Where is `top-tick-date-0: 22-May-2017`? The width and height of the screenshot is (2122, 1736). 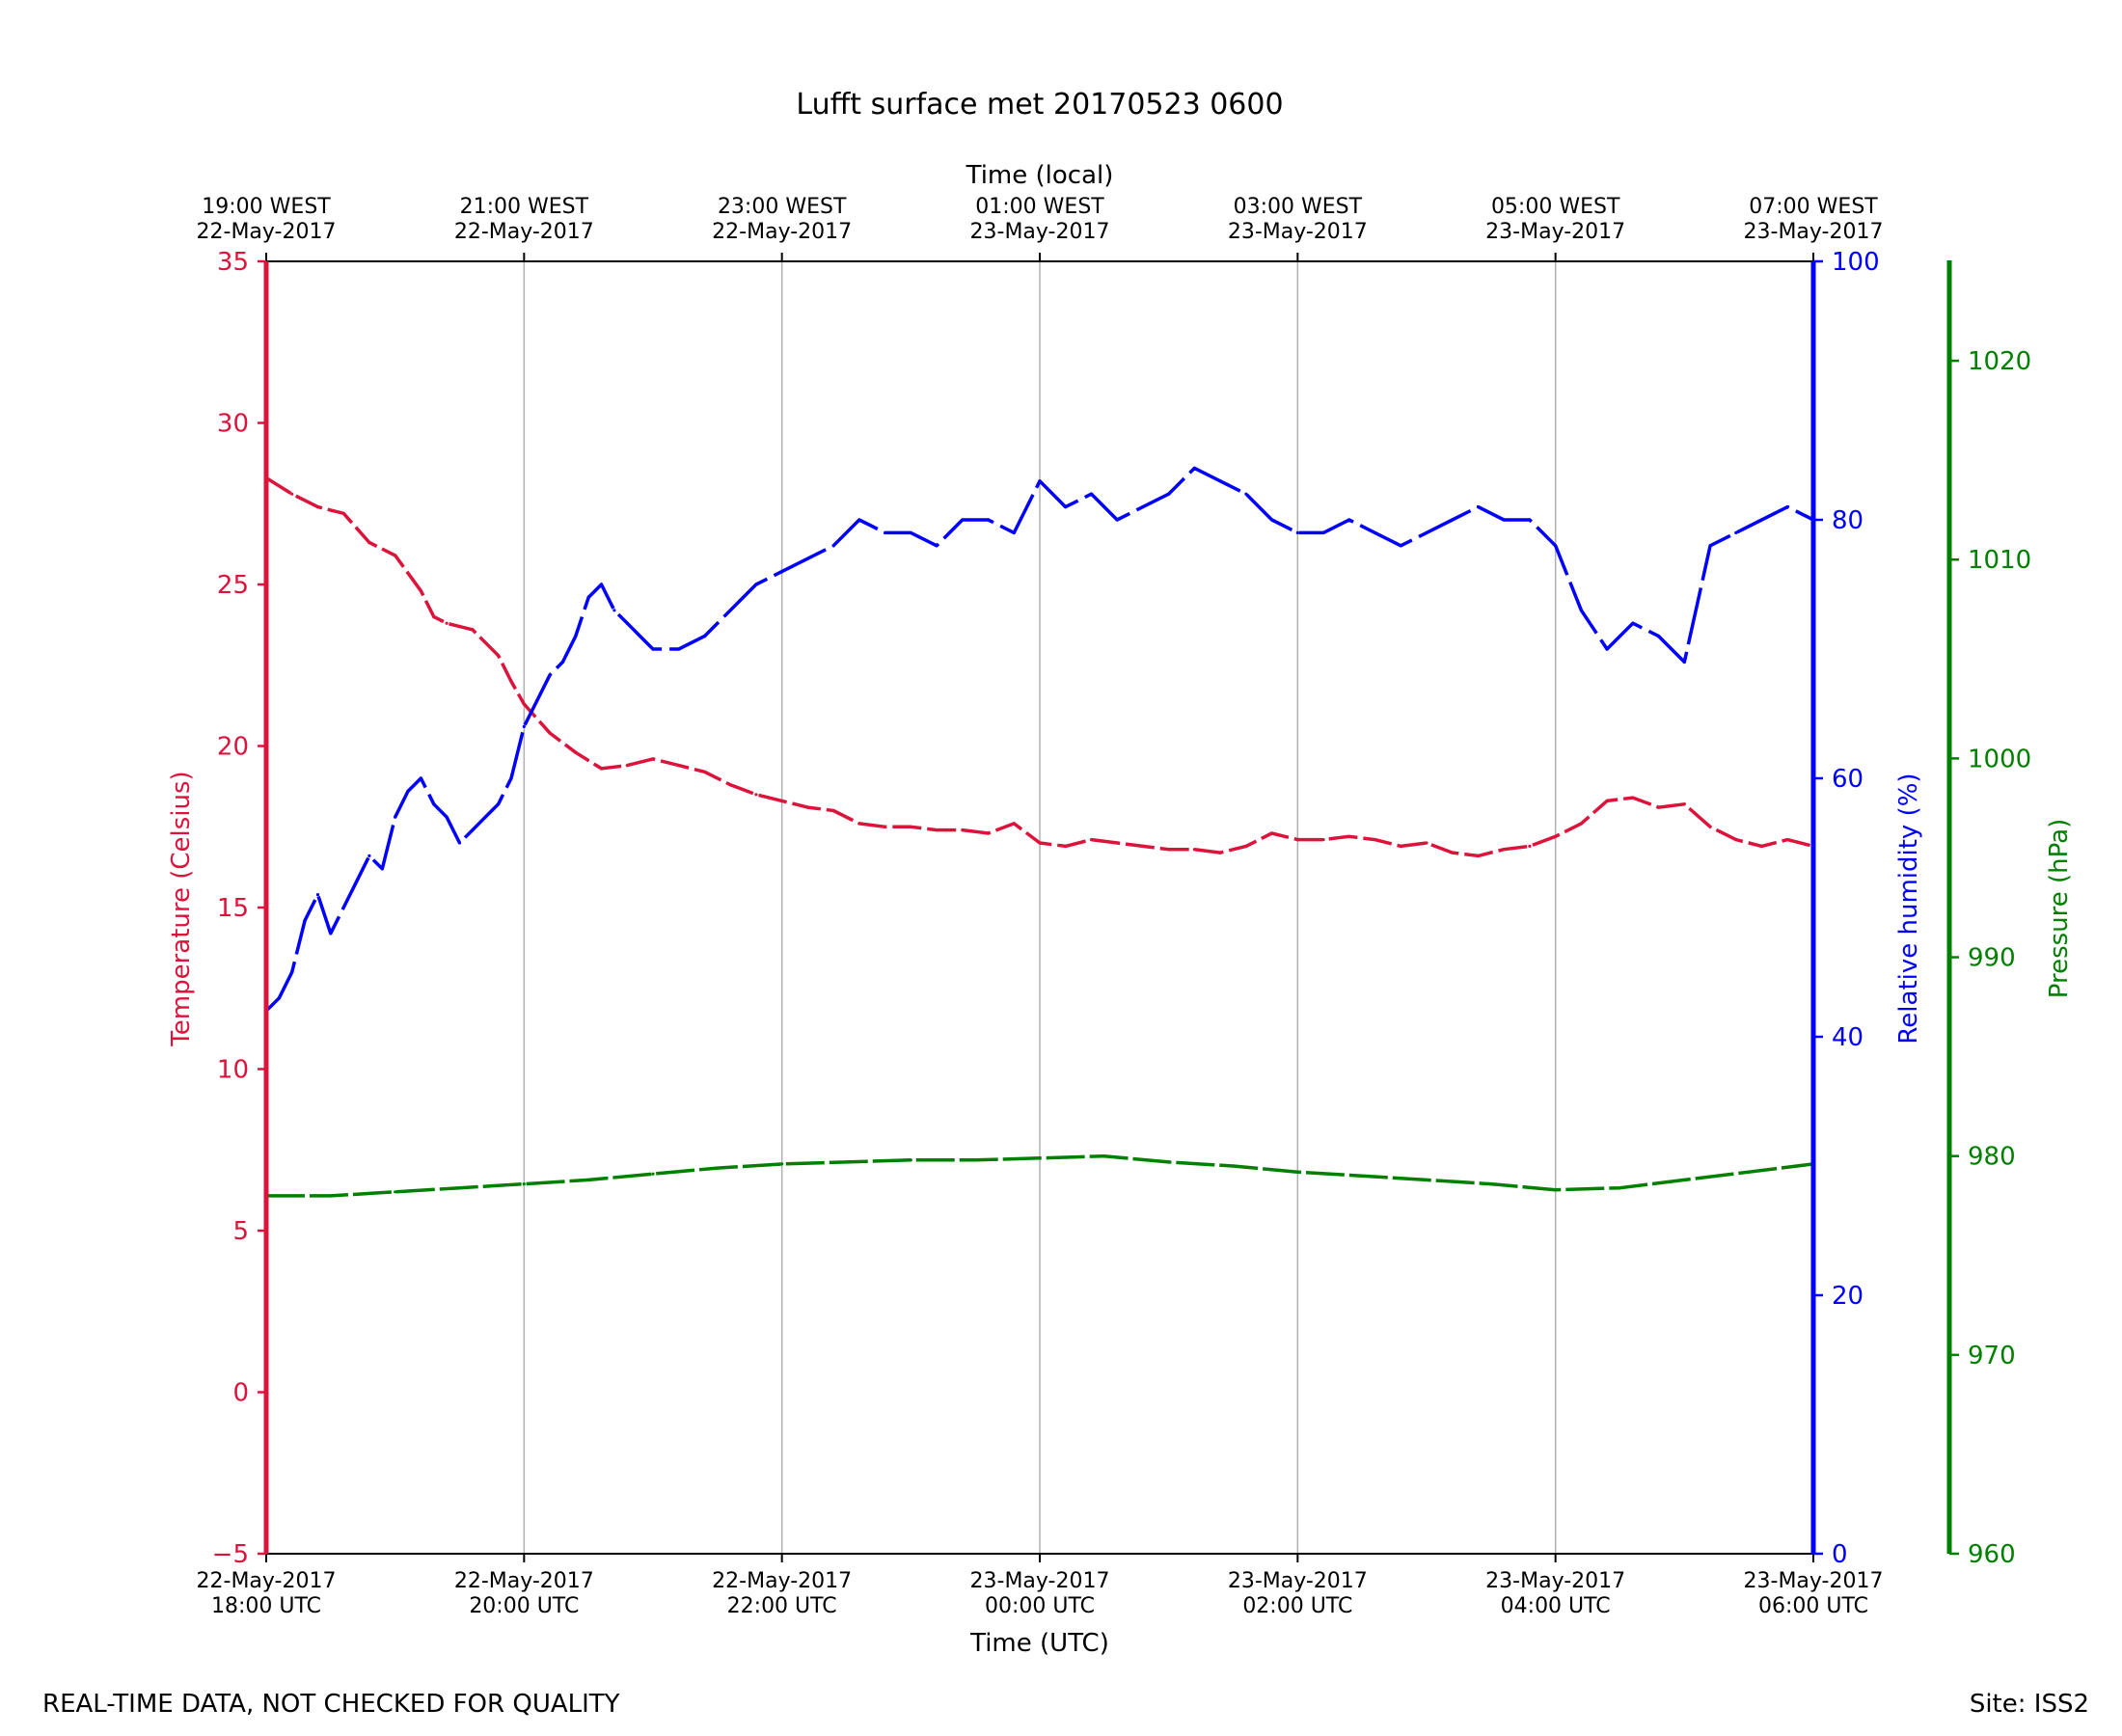 top-tick-date-0: 22-May-2017 is located at coordinates (267, 232).